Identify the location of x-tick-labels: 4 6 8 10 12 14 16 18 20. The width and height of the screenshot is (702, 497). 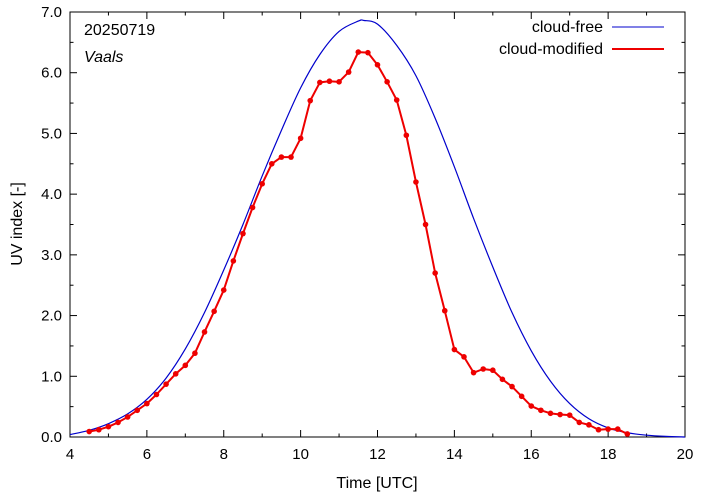
(380, 454).